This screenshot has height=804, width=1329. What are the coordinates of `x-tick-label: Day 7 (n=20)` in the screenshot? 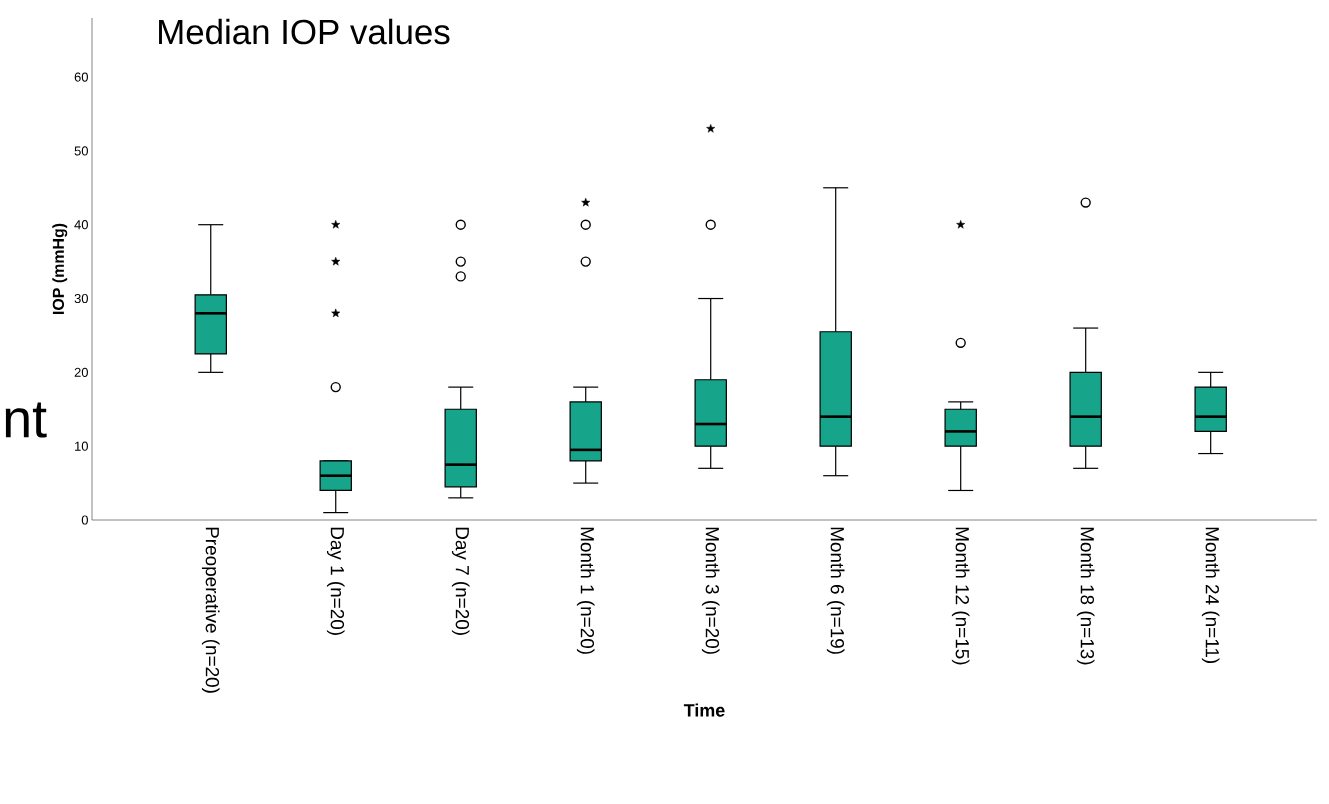 It's located at (460, 581).